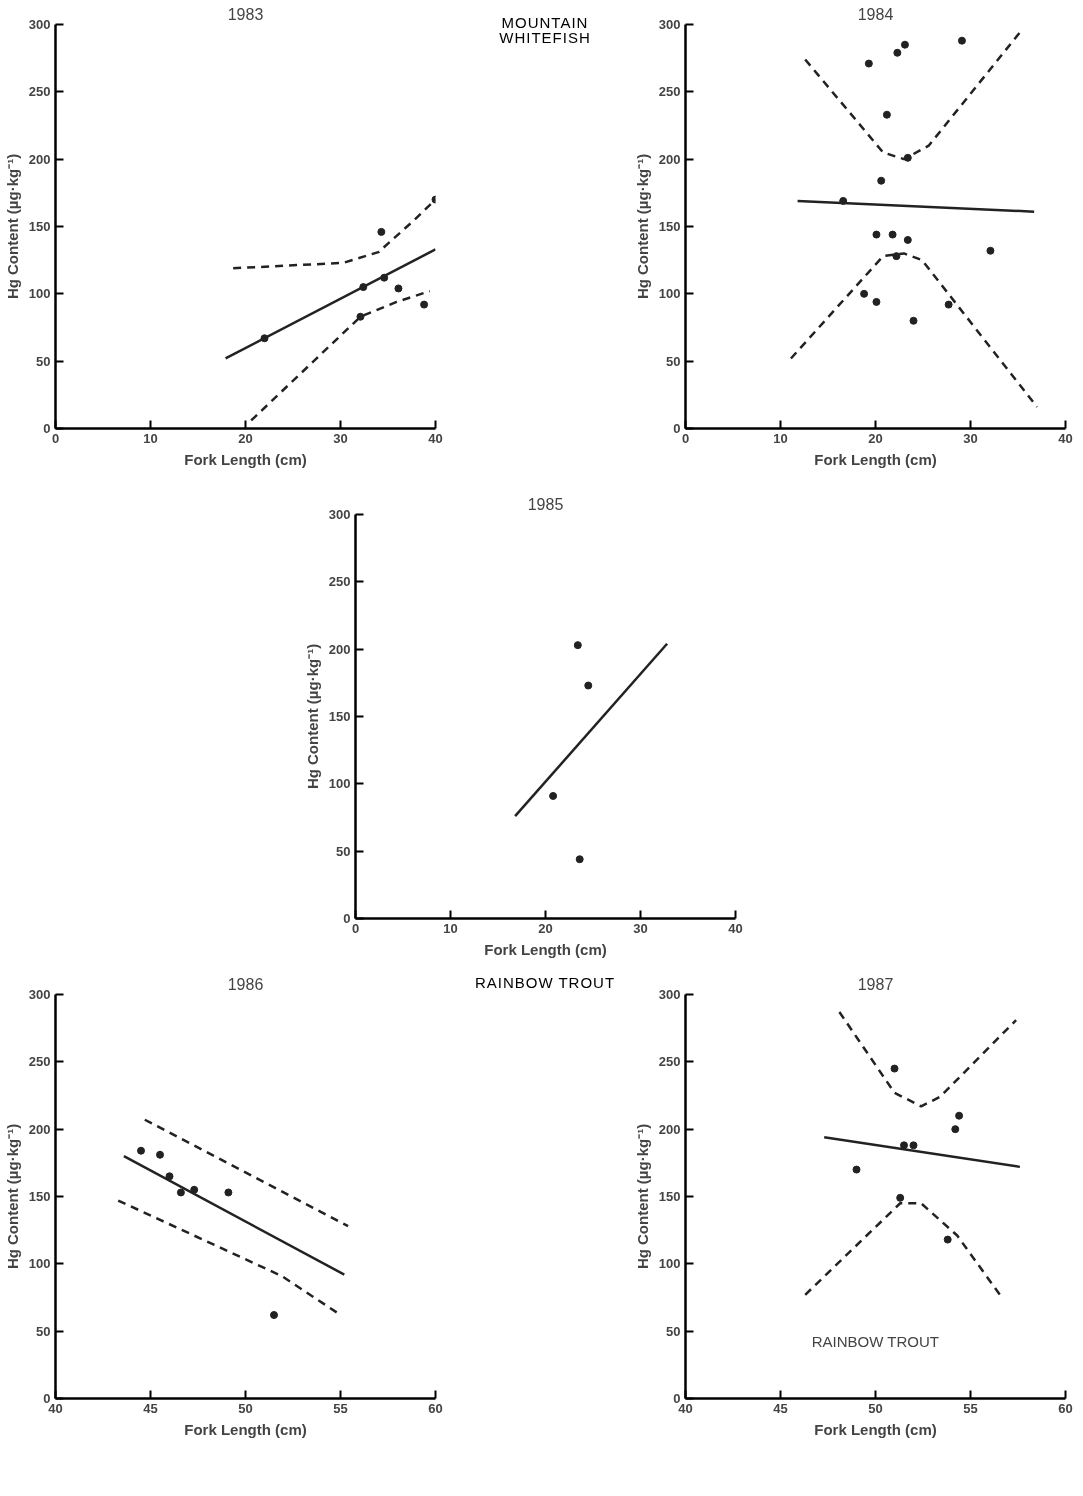  Describe the element at coordinates (875, 14) in the screenshot. I see `chart-title: 1984` at that location.